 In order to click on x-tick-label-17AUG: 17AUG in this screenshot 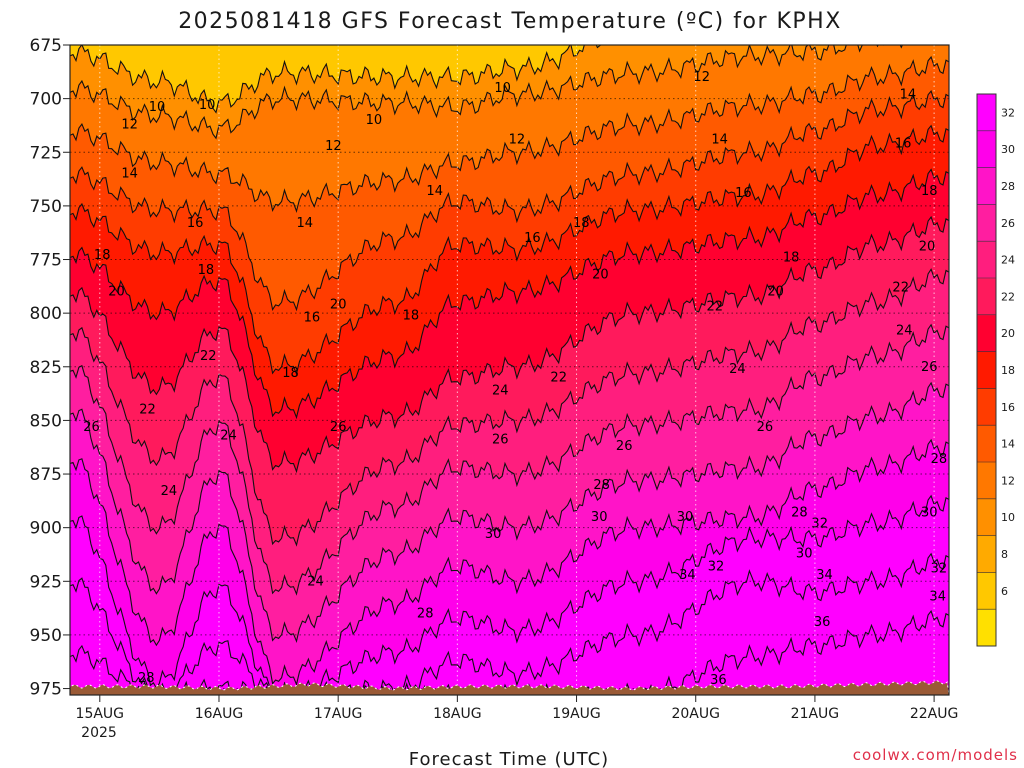, I will do `click(338, 714)`.